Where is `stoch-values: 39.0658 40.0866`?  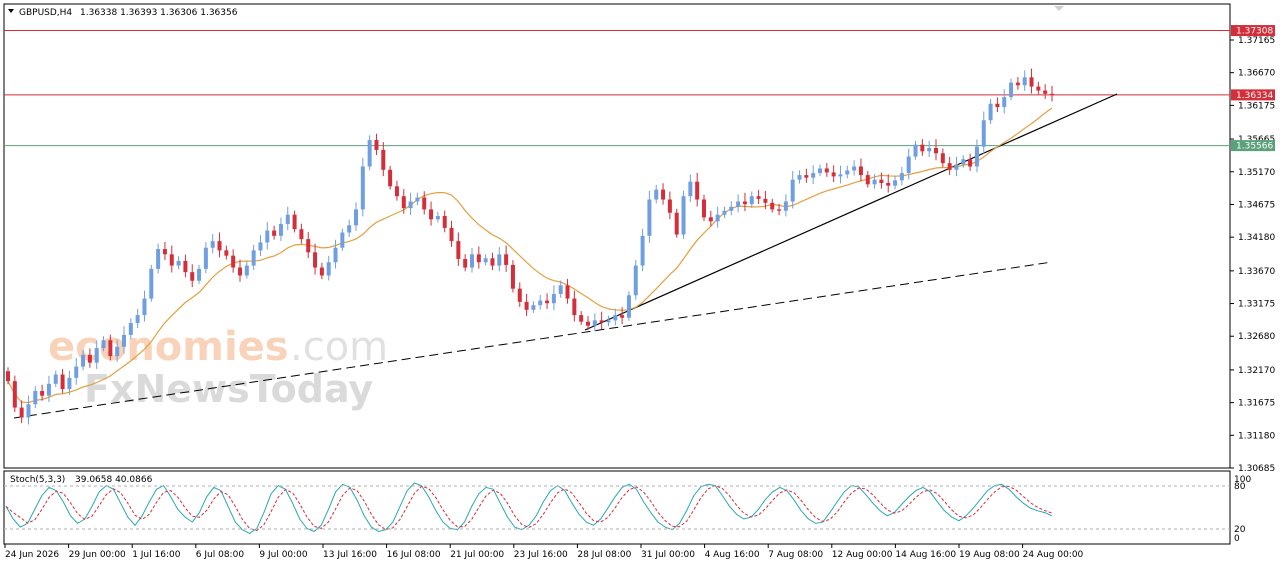 stoch-values: 39.0658 40.0866 is located at coordinates (114, 480).